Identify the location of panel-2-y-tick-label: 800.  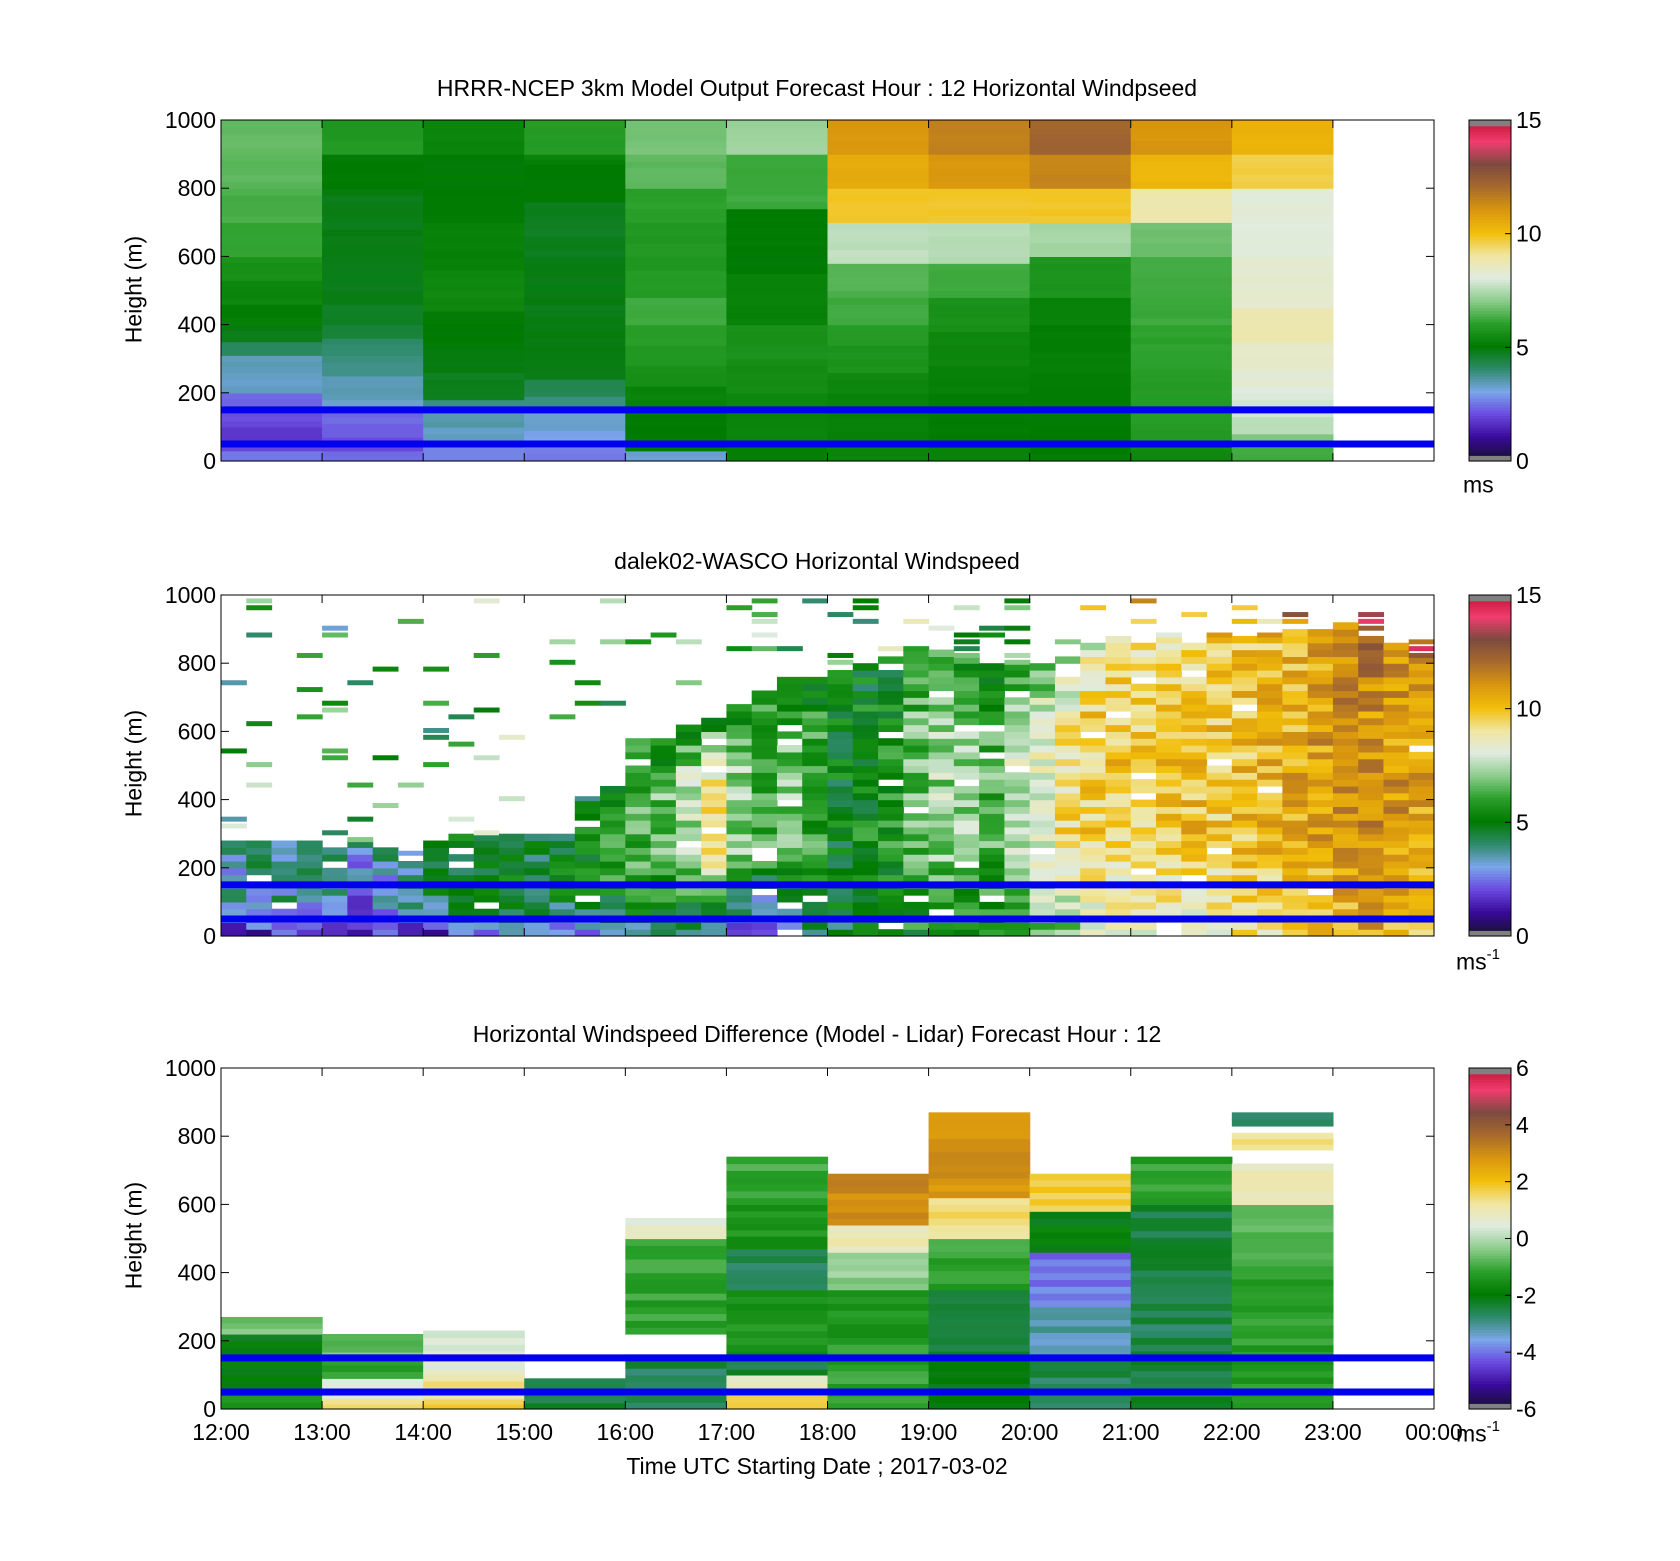
(197, 663).